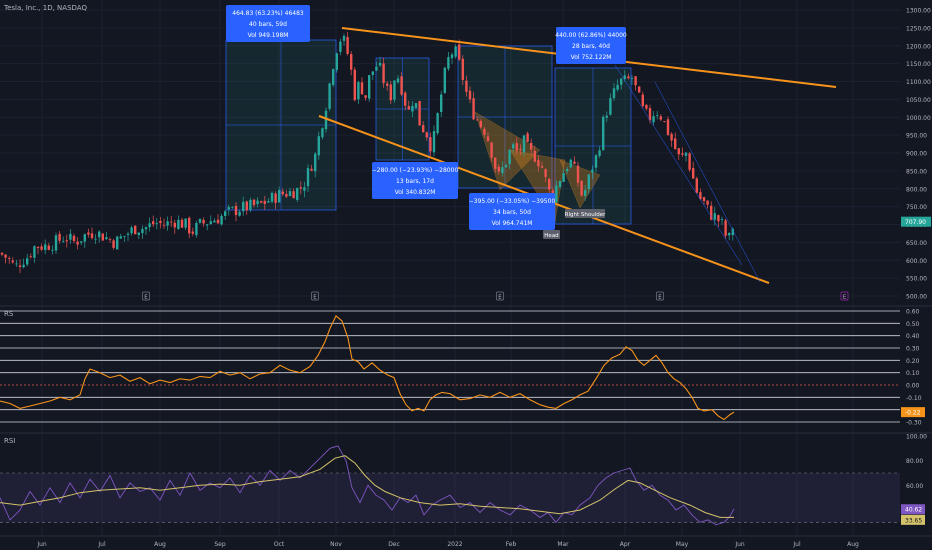 This screenshot has width=932, height=550. I want to click on earnings-marker-text: E, so click(315, 298).